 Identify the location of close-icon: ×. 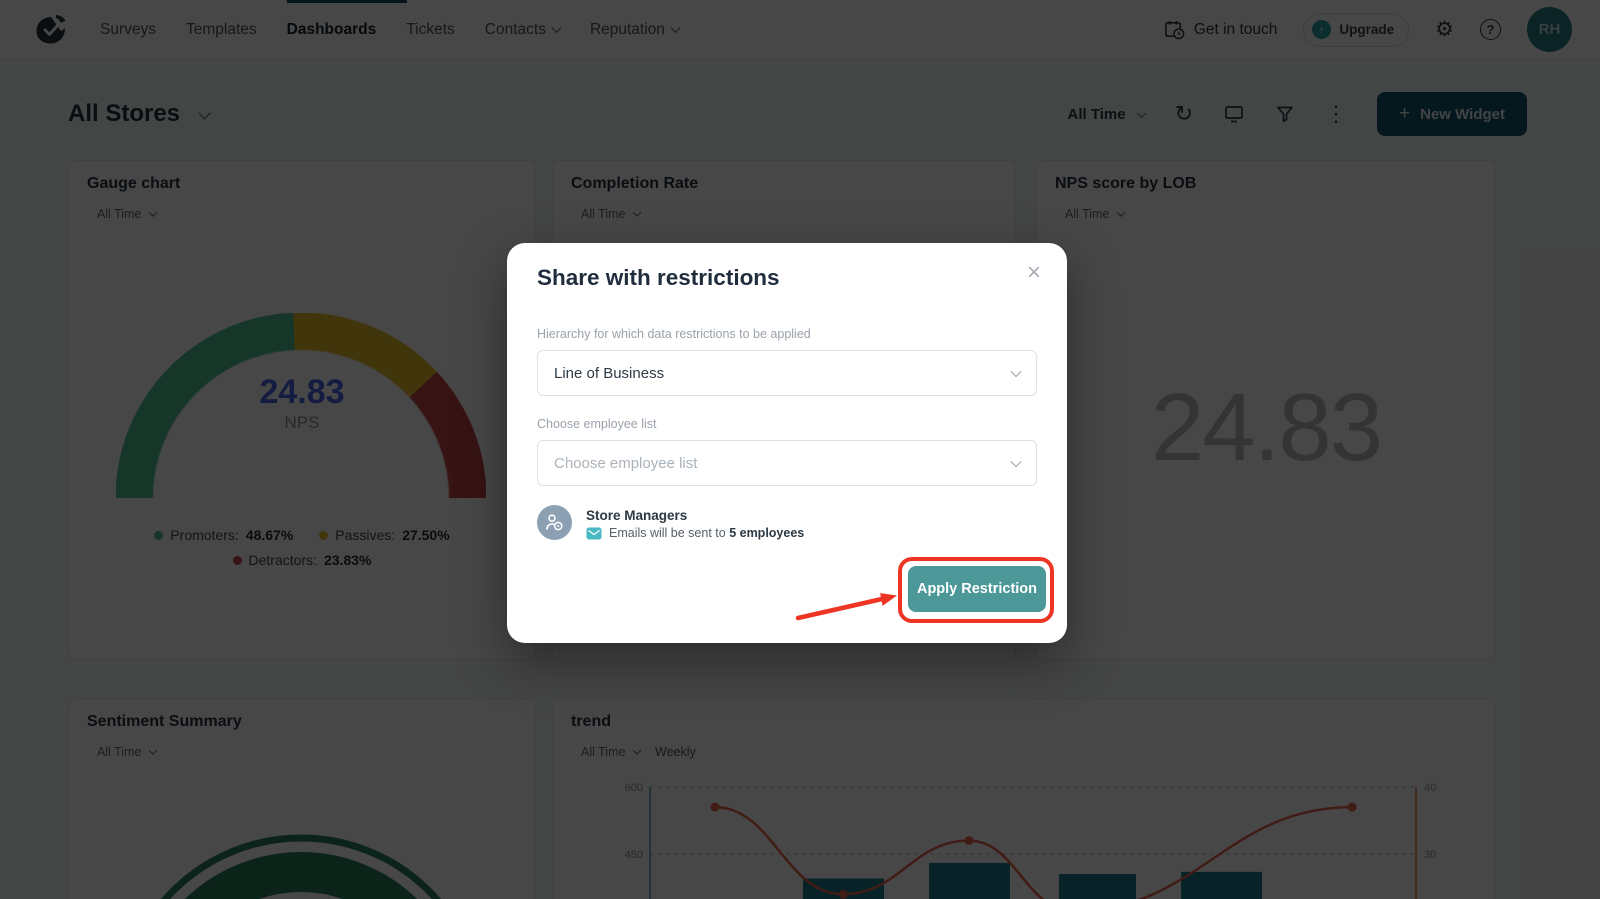
(1033, 272).